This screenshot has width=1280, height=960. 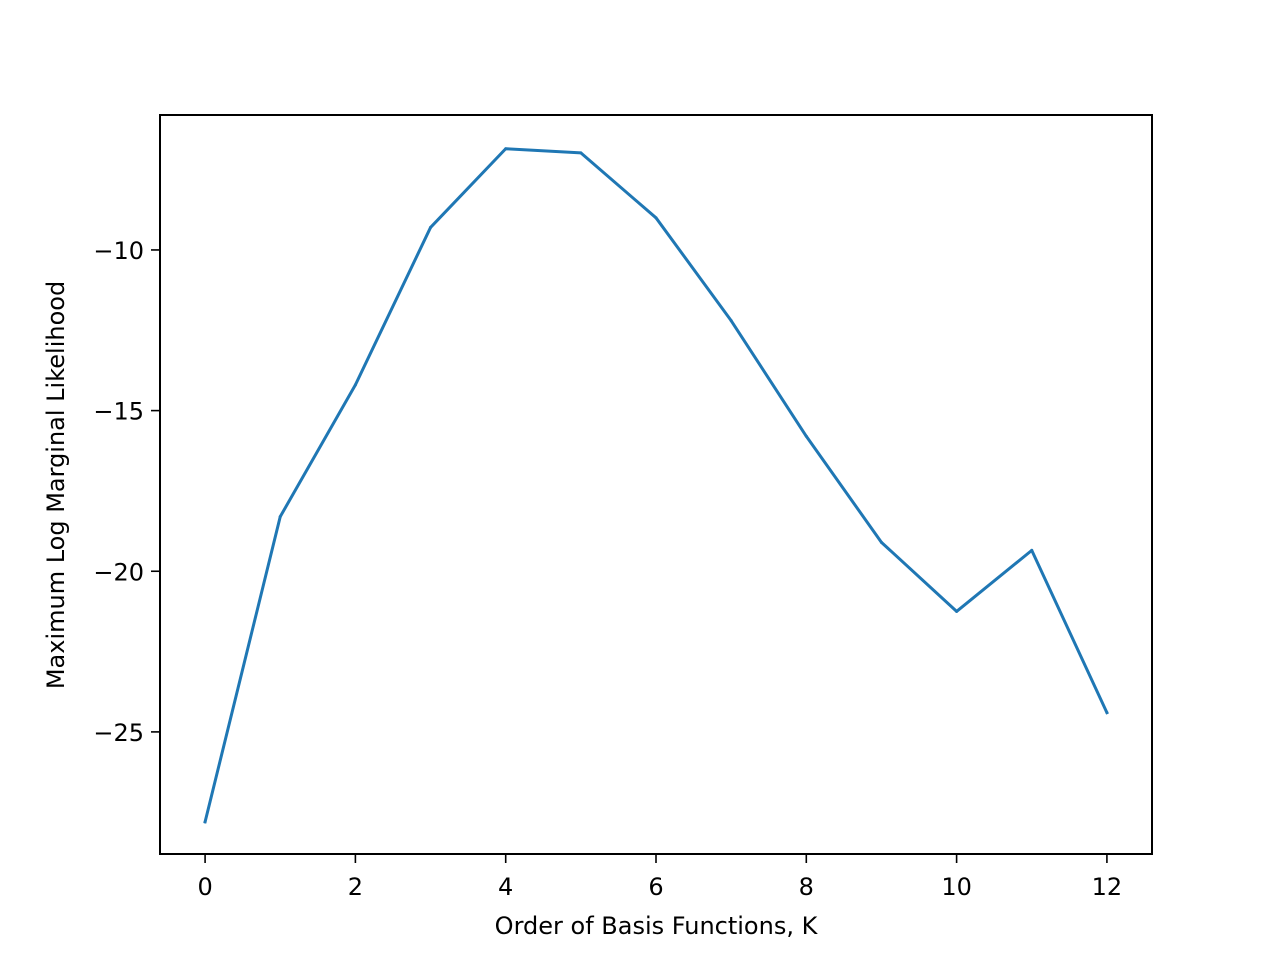 What do you see at coordinates (505, 887) in the screenshot?
I see `x-tick-label: 4` at bounding box center [505, 887].